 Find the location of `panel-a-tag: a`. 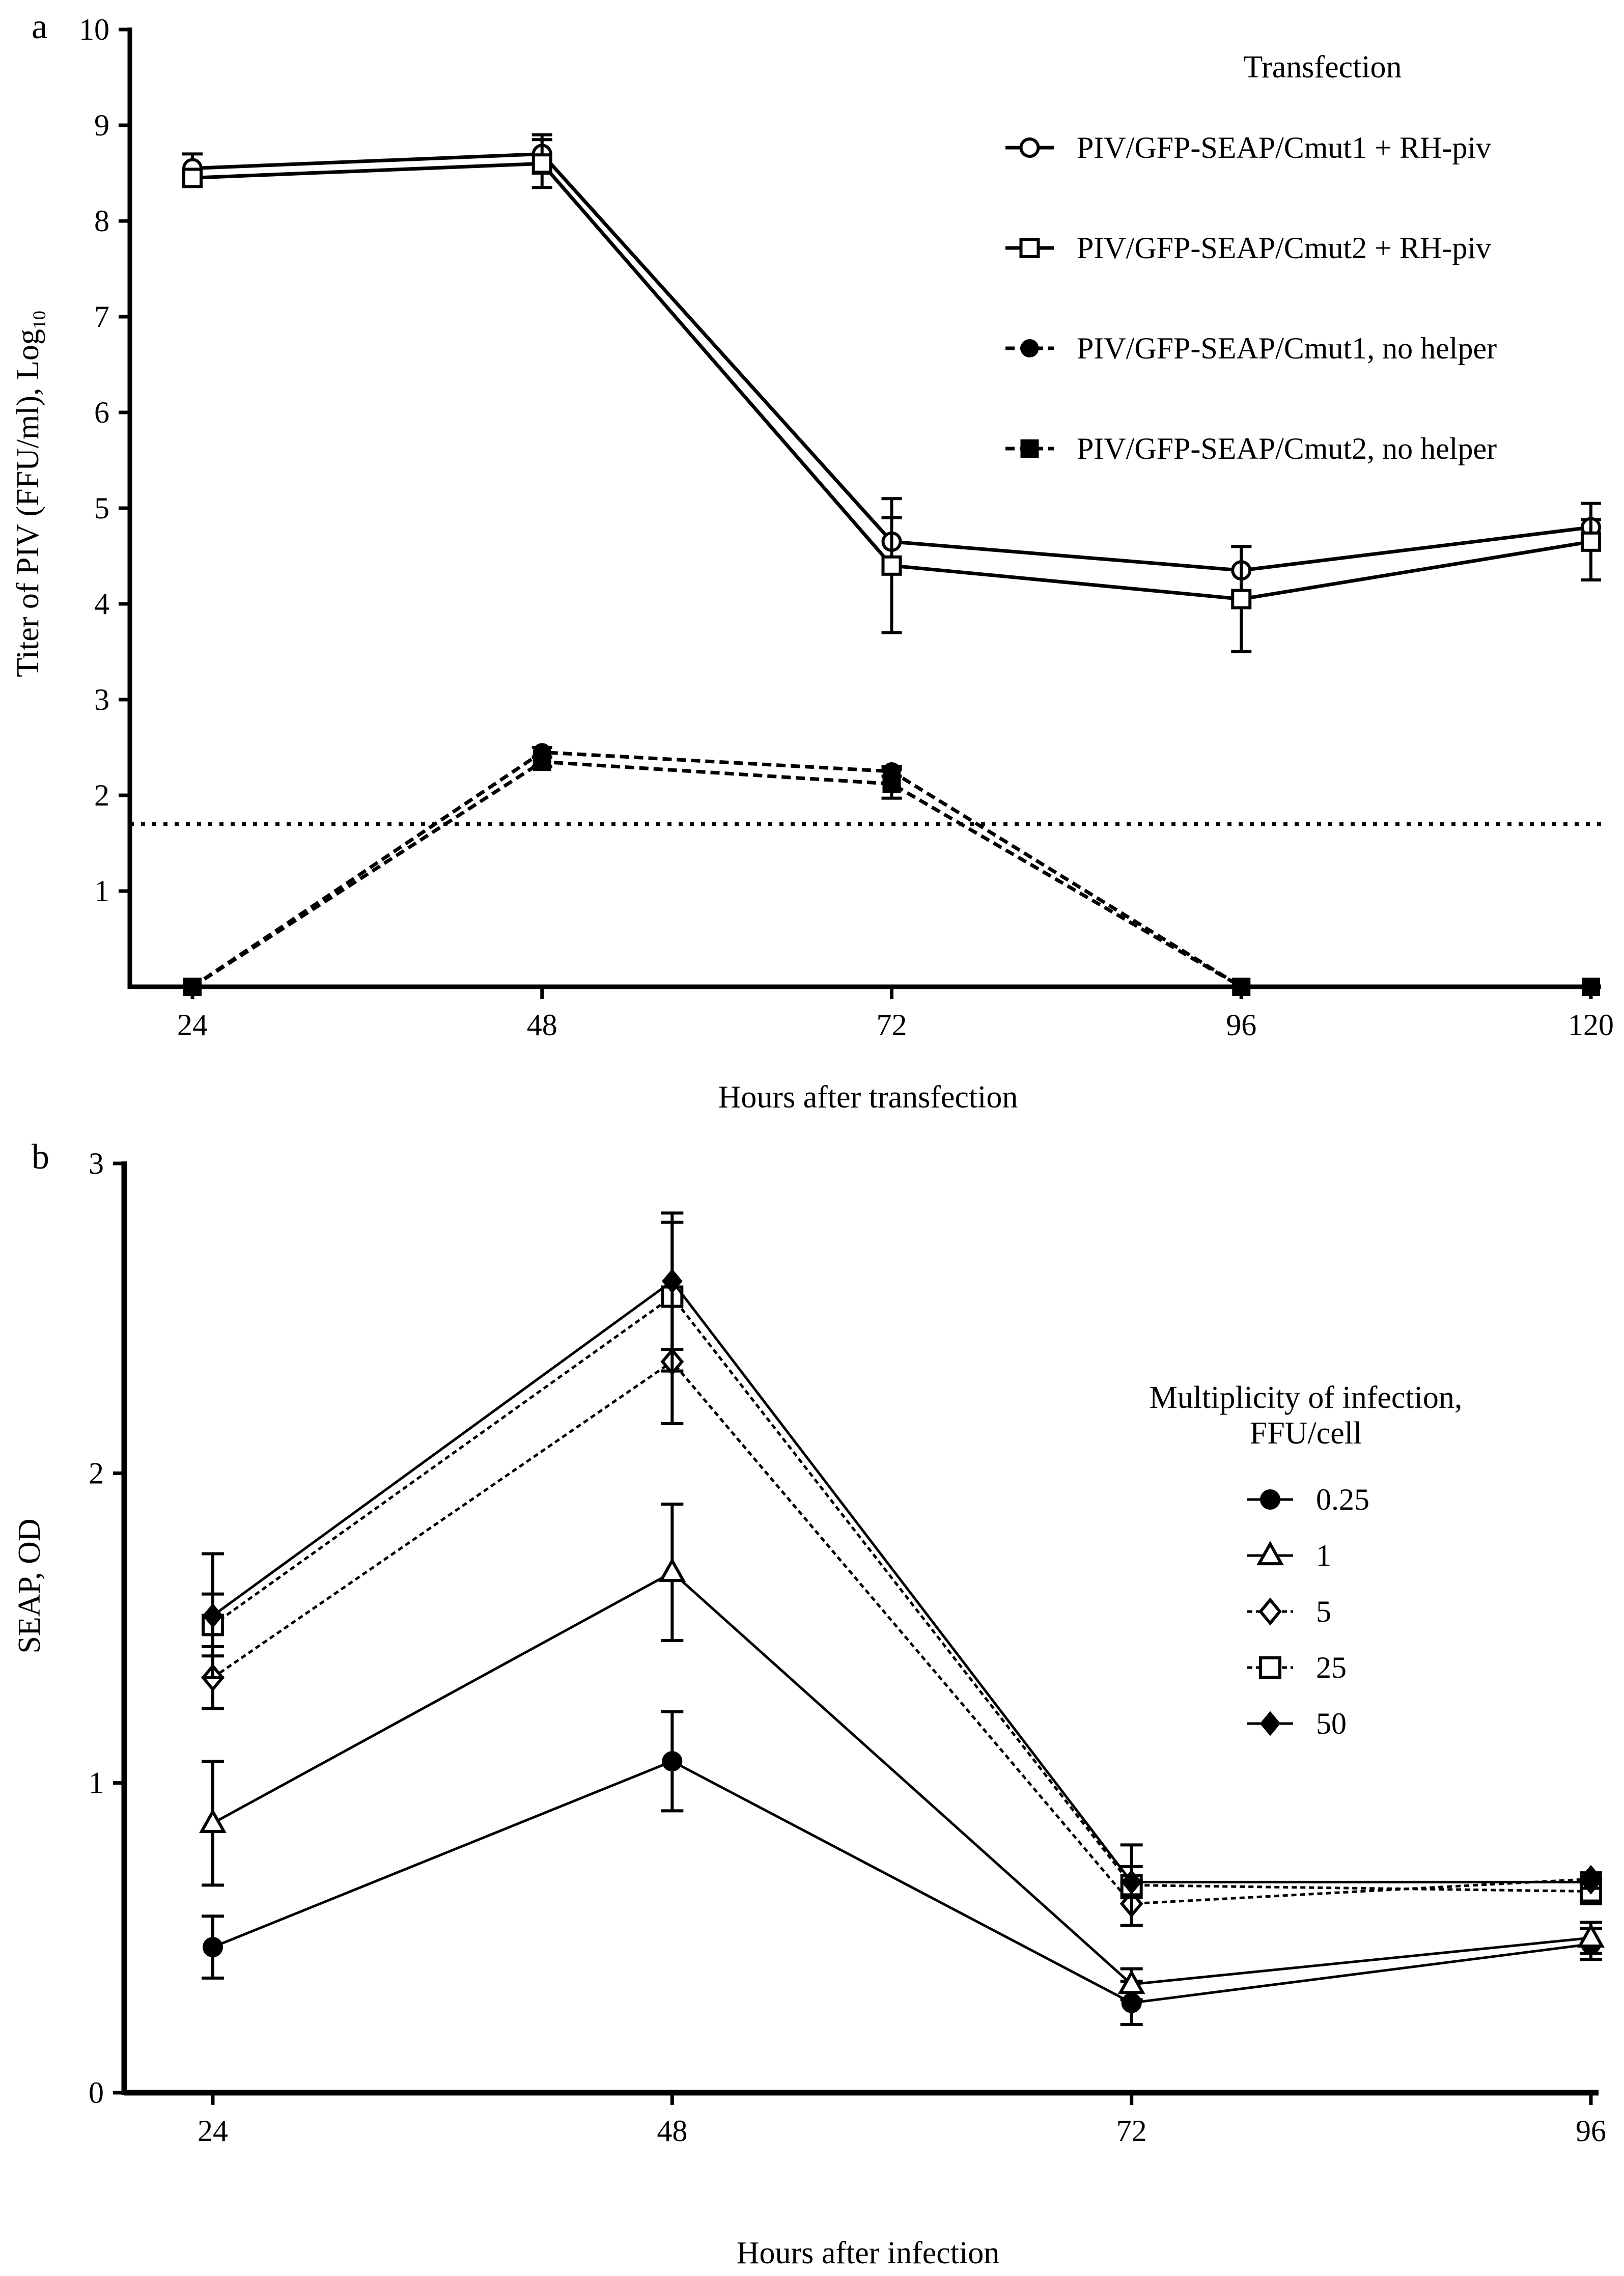

panel-a-tag: a is located at coordinates (39, 26).